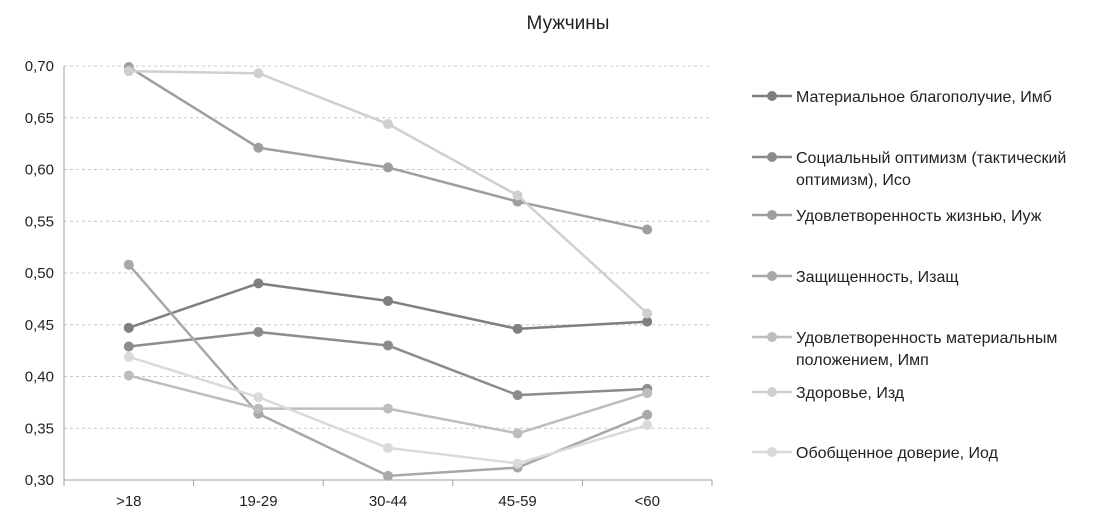 The height and width of the screenshot is (513, 1107). I want to click on series-line, so click(388, 306).